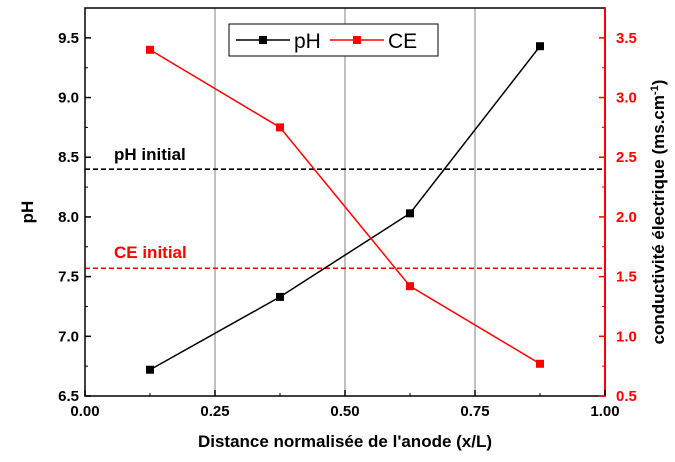  What do you see at coordinates (655, 90) in the screenshot?
I see `y-right-axis-title-superscript: -1` at bounding box center [655, 90].